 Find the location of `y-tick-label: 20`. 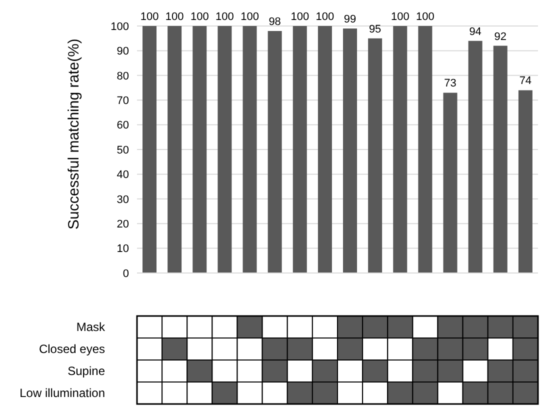

y-tick-label: 20 is located at coordinates (122, 224).